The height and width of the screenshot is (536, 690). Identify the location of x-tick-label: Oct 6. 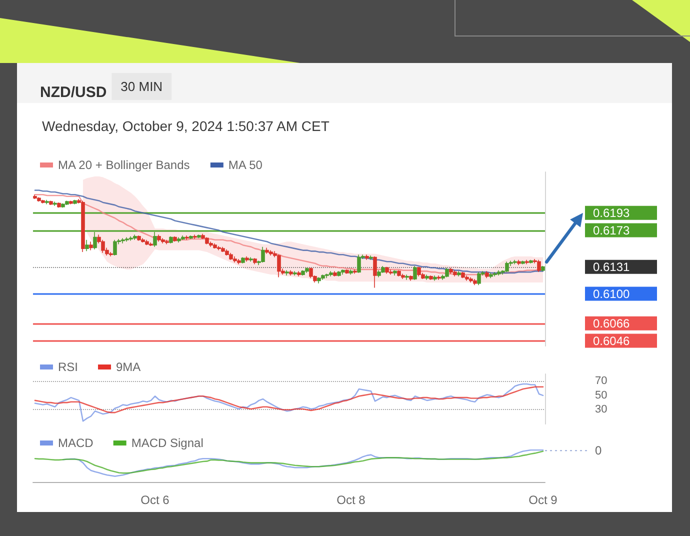
(155, 500).